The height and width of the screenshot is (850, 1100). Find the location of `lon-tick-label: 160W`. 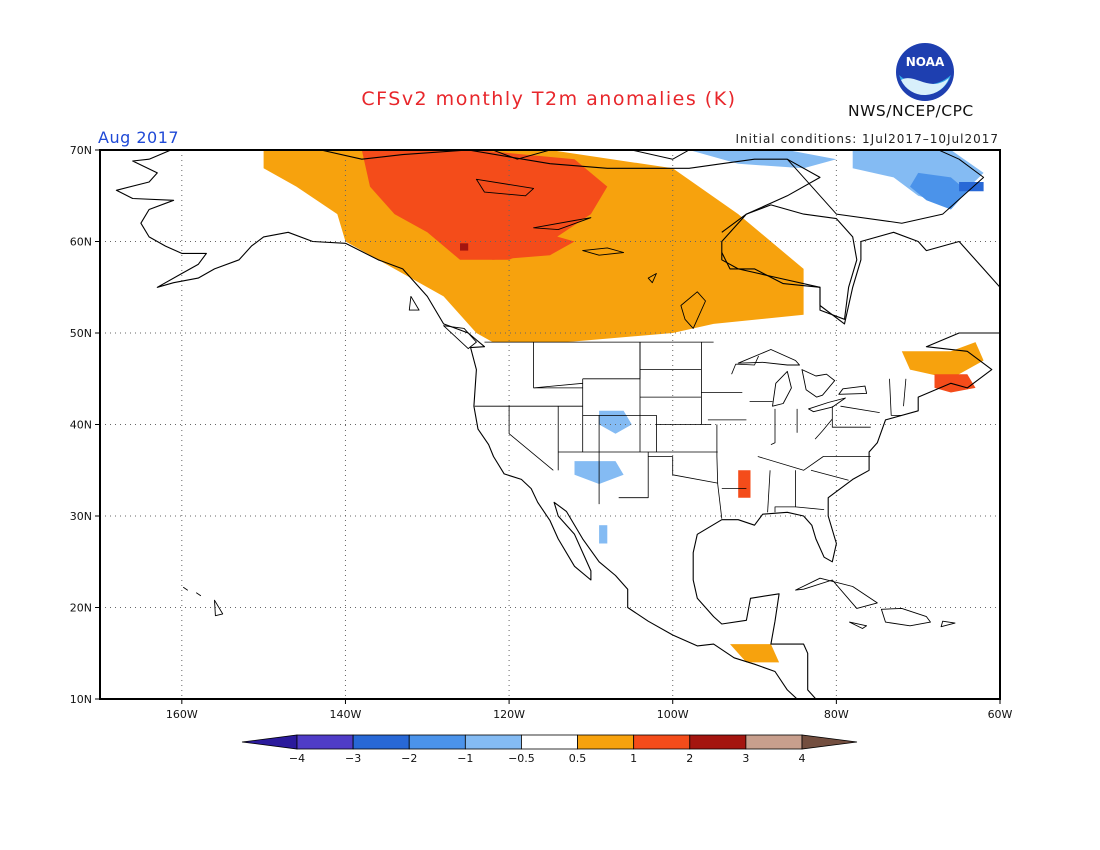

lon-tick-label: 160W is located at coordinates (182, 714).